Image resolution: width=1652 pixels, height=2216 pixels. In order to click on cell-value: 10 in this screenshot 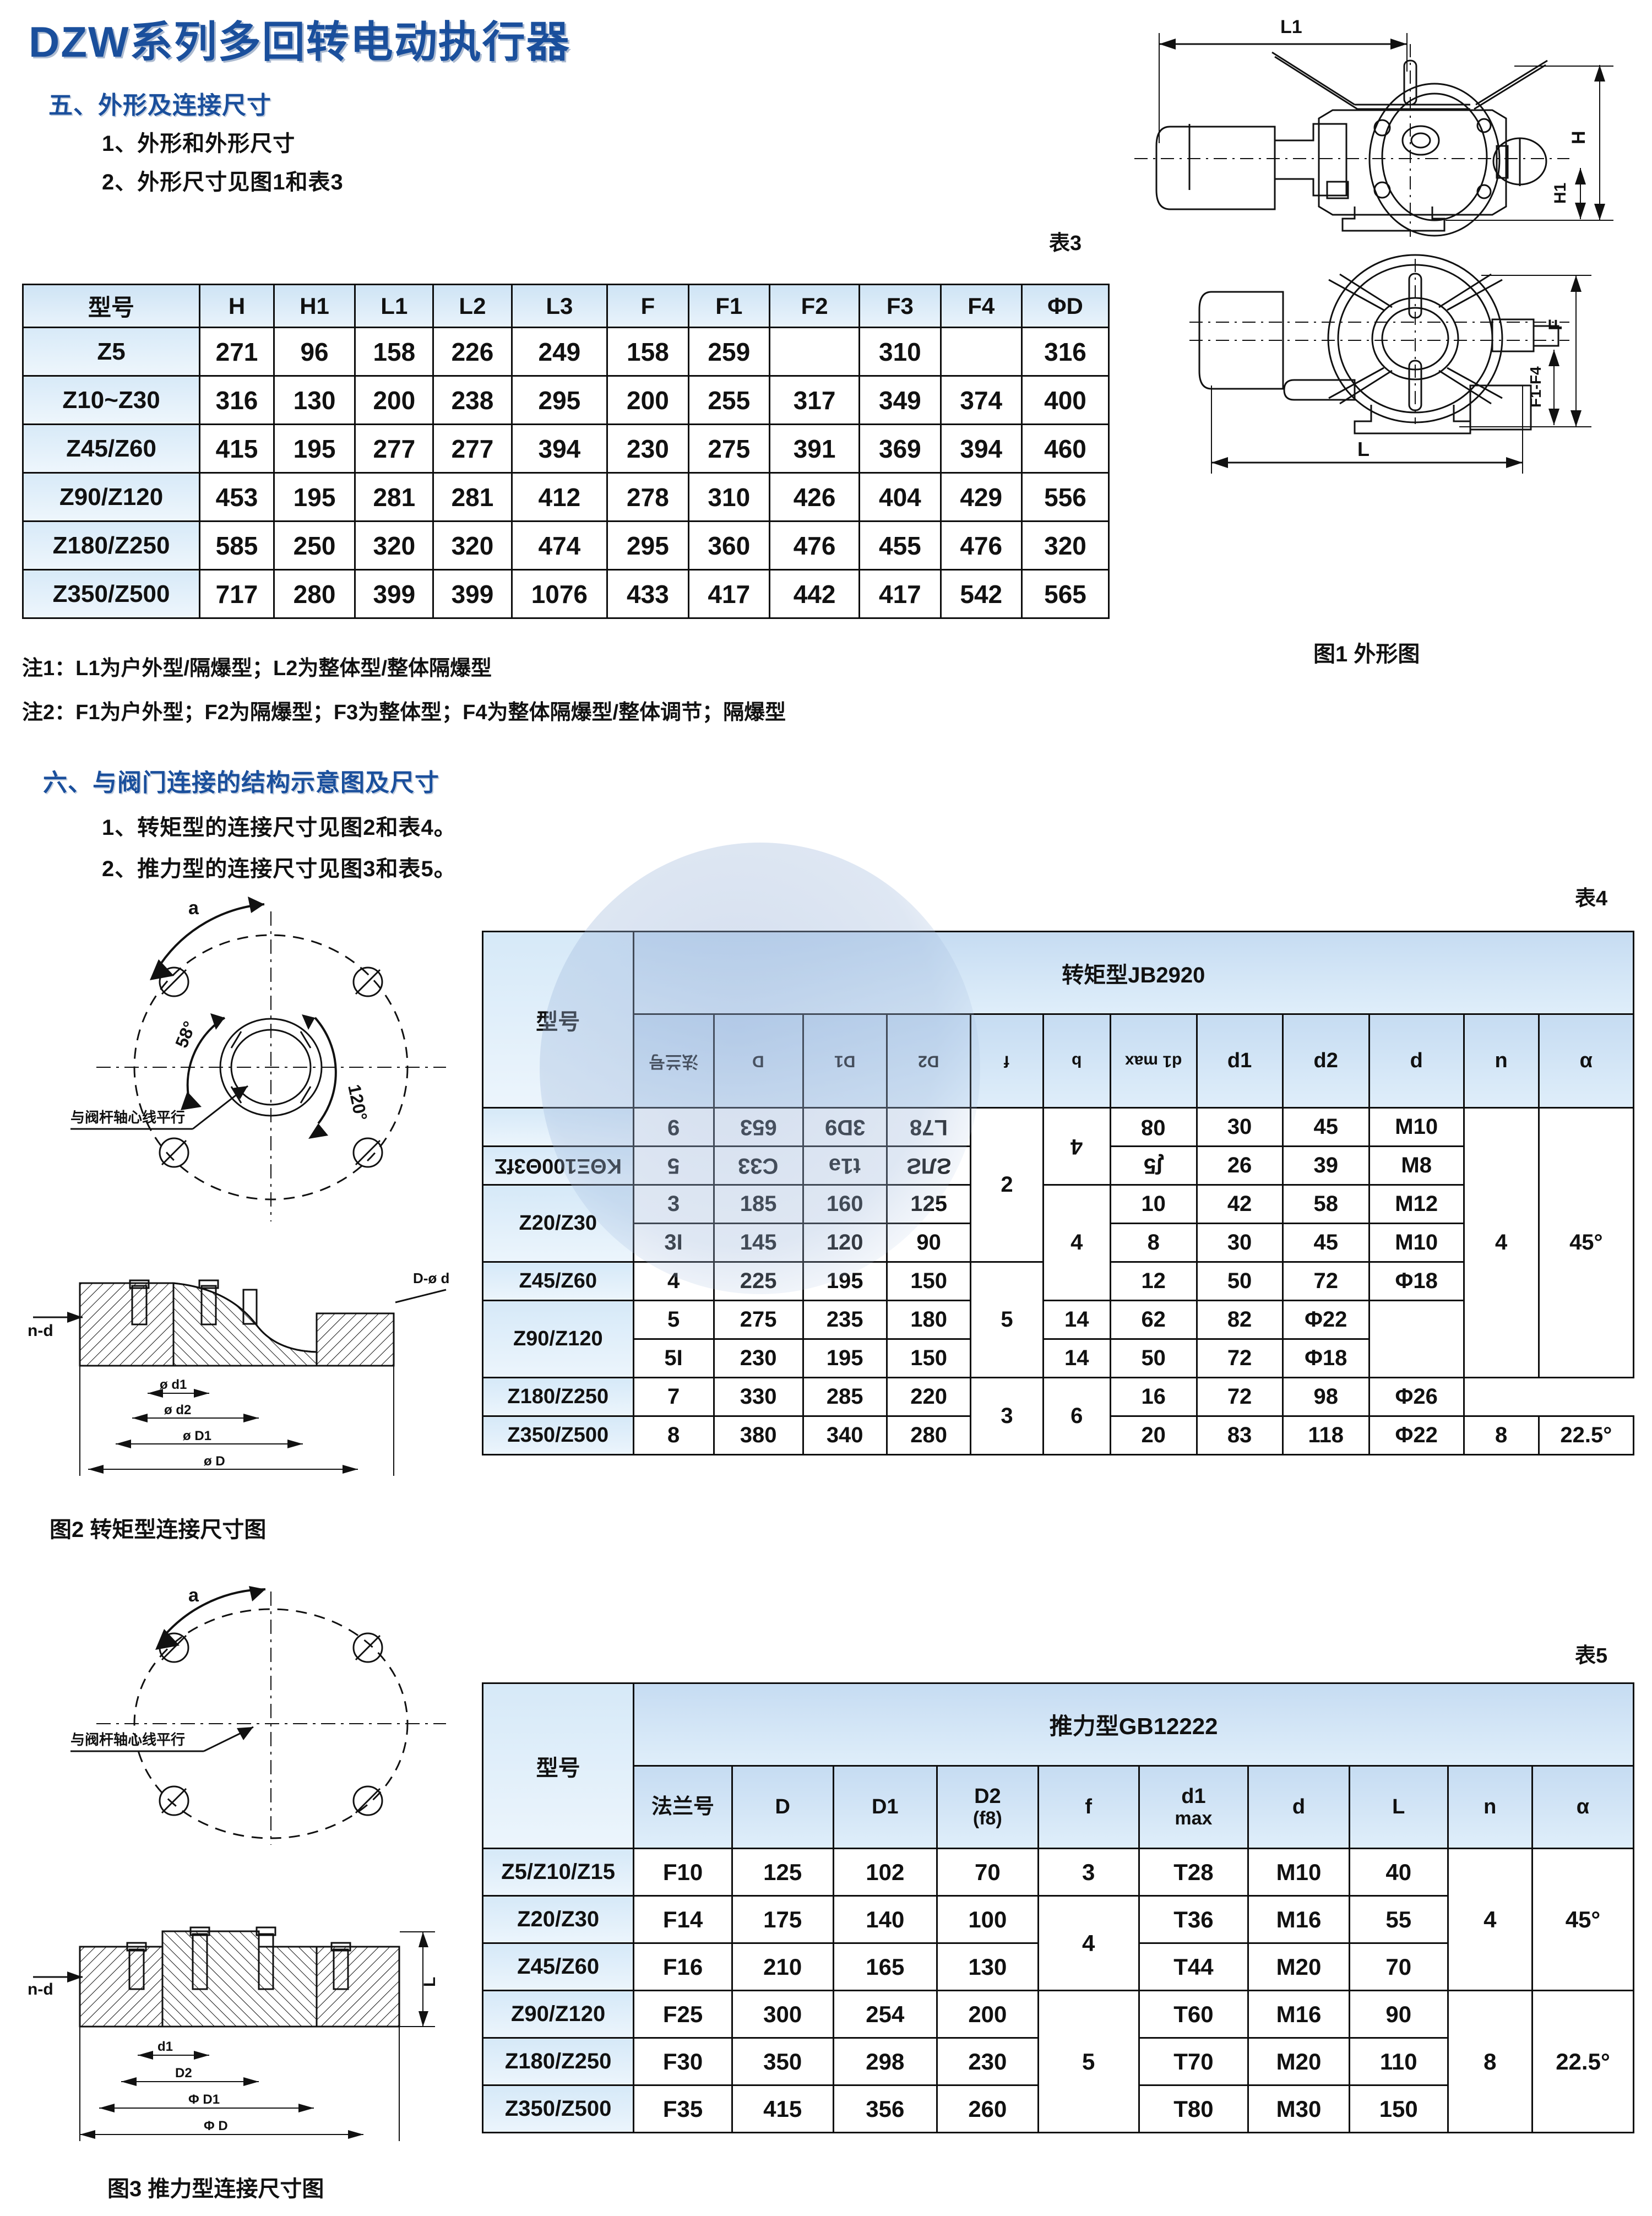, I will do `click(1153, 1204)`.